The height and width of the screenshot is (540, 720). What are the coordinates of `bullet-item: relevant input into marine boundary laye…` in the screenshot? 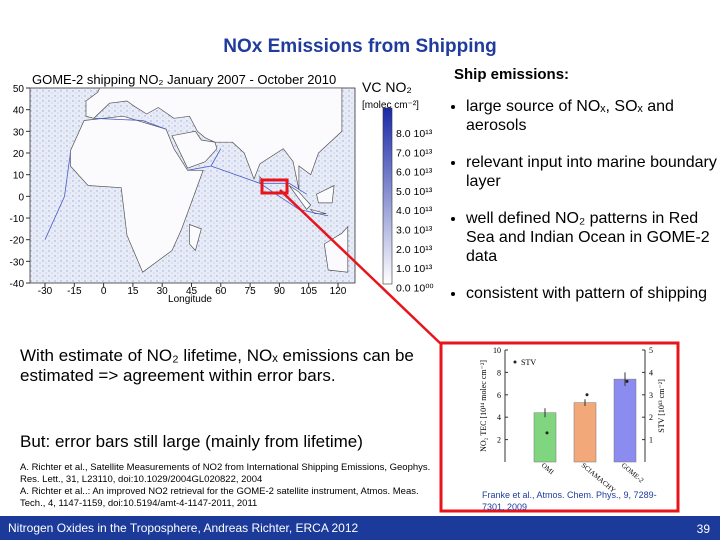 It's located at (592, 172).